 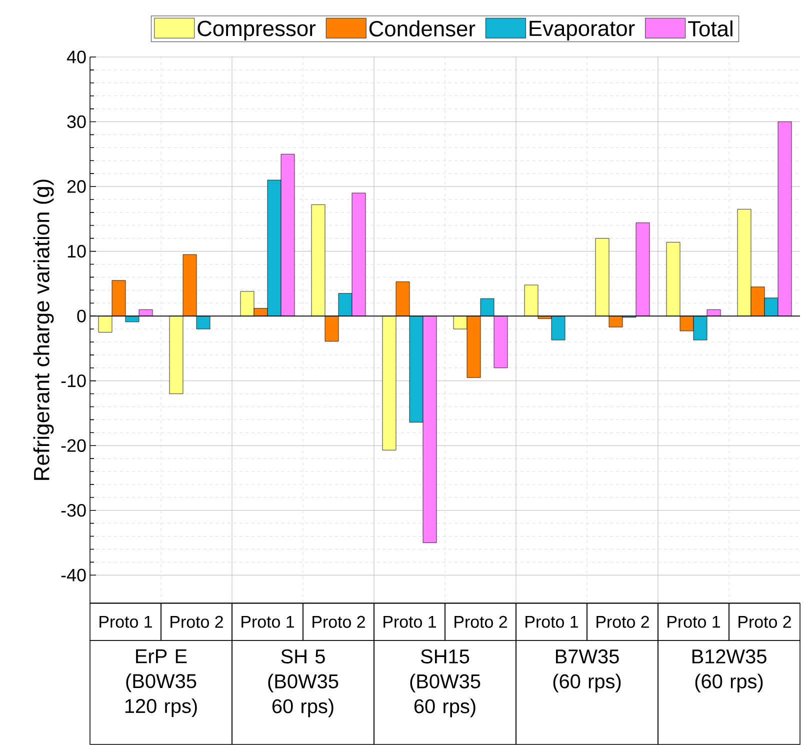 I want to click on y-tick-label: -40, so click(x=73, y=575).